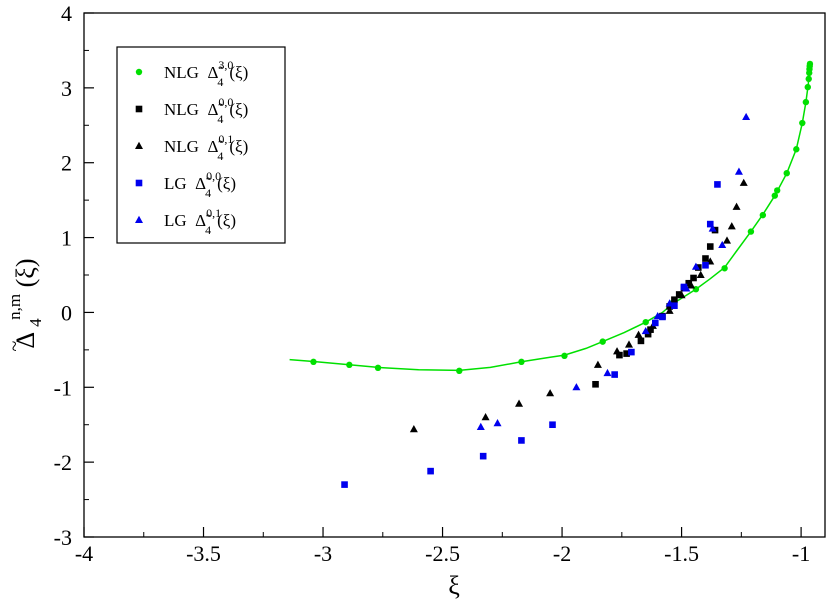 This screenshot has height=603, width=830. Describe the element at coordinates (35, 322) in the screenshot. I see `y-label-sub: 4` at that location.